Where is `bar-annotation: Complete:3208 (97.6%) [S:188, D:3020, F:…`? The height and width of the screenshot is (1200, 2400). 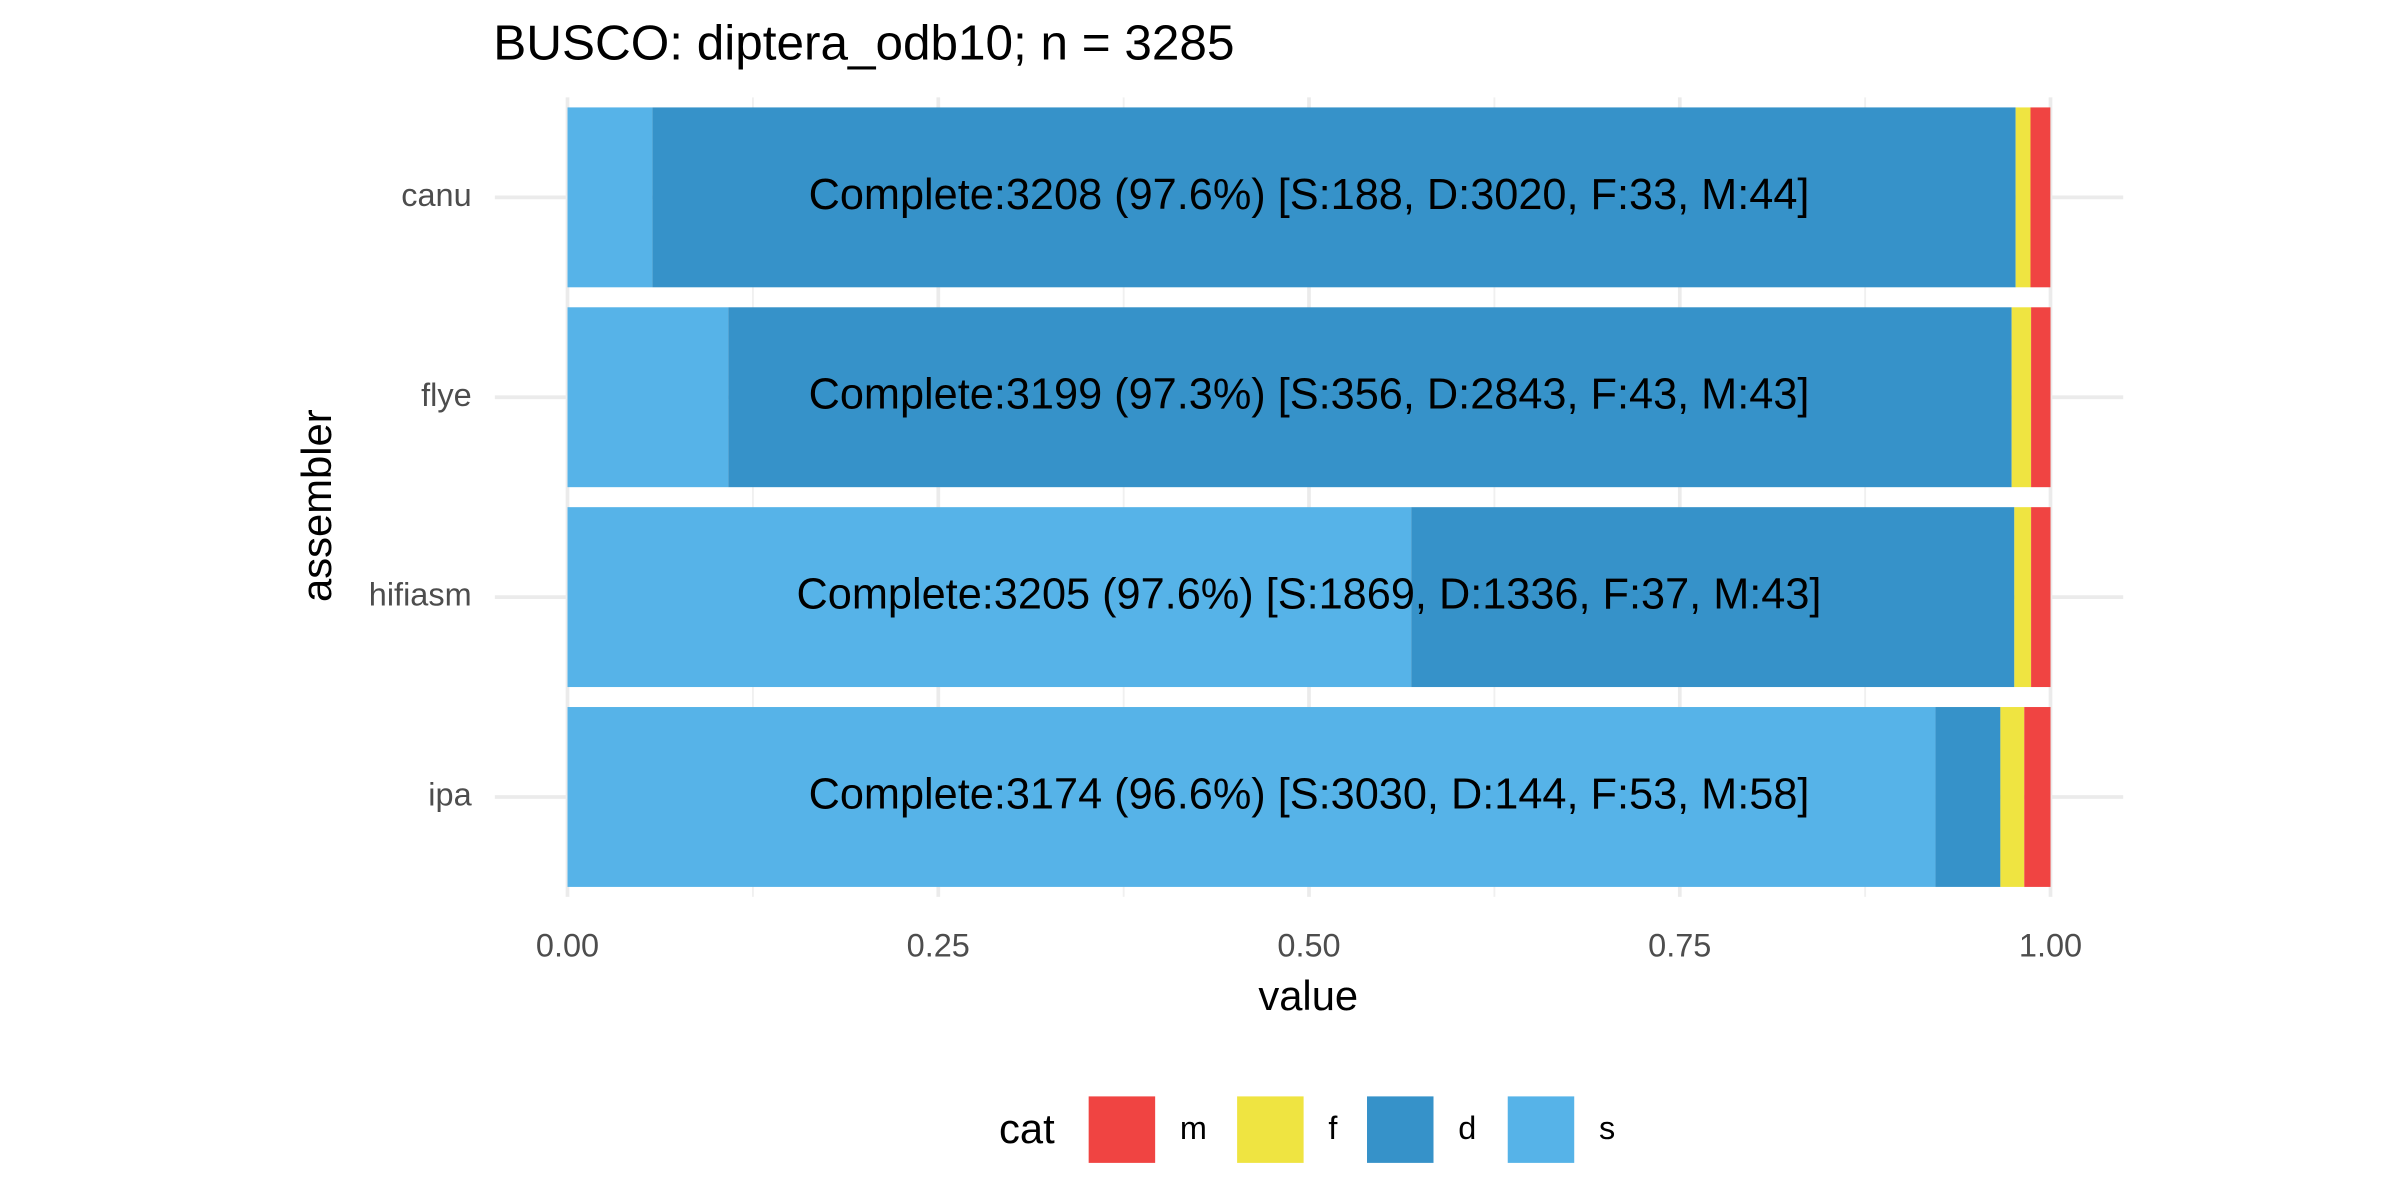
bar-annotation: Complete:3208 (97.6%) [S:188, D:3020, F:… is located at coordinates (1309, 195).